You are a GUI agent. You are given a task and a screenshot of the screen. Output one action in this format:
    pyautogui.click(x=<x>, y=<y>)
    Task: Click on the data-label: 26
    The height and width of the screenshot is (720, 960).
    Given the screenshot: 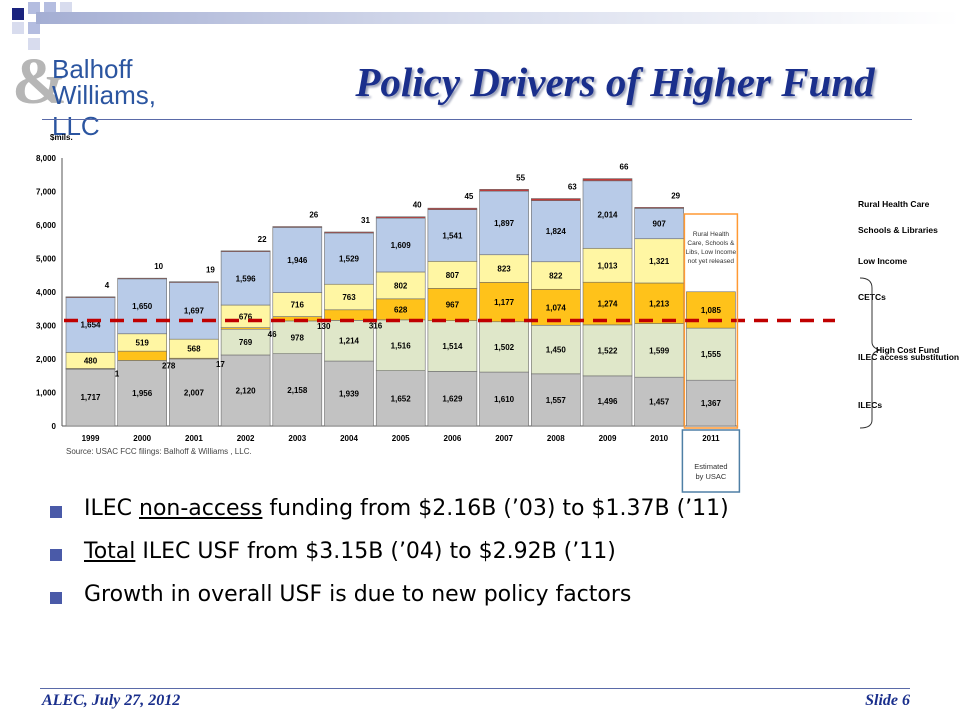 What is the action you would take?
    pyautogui.click(x=313, y=215)
    